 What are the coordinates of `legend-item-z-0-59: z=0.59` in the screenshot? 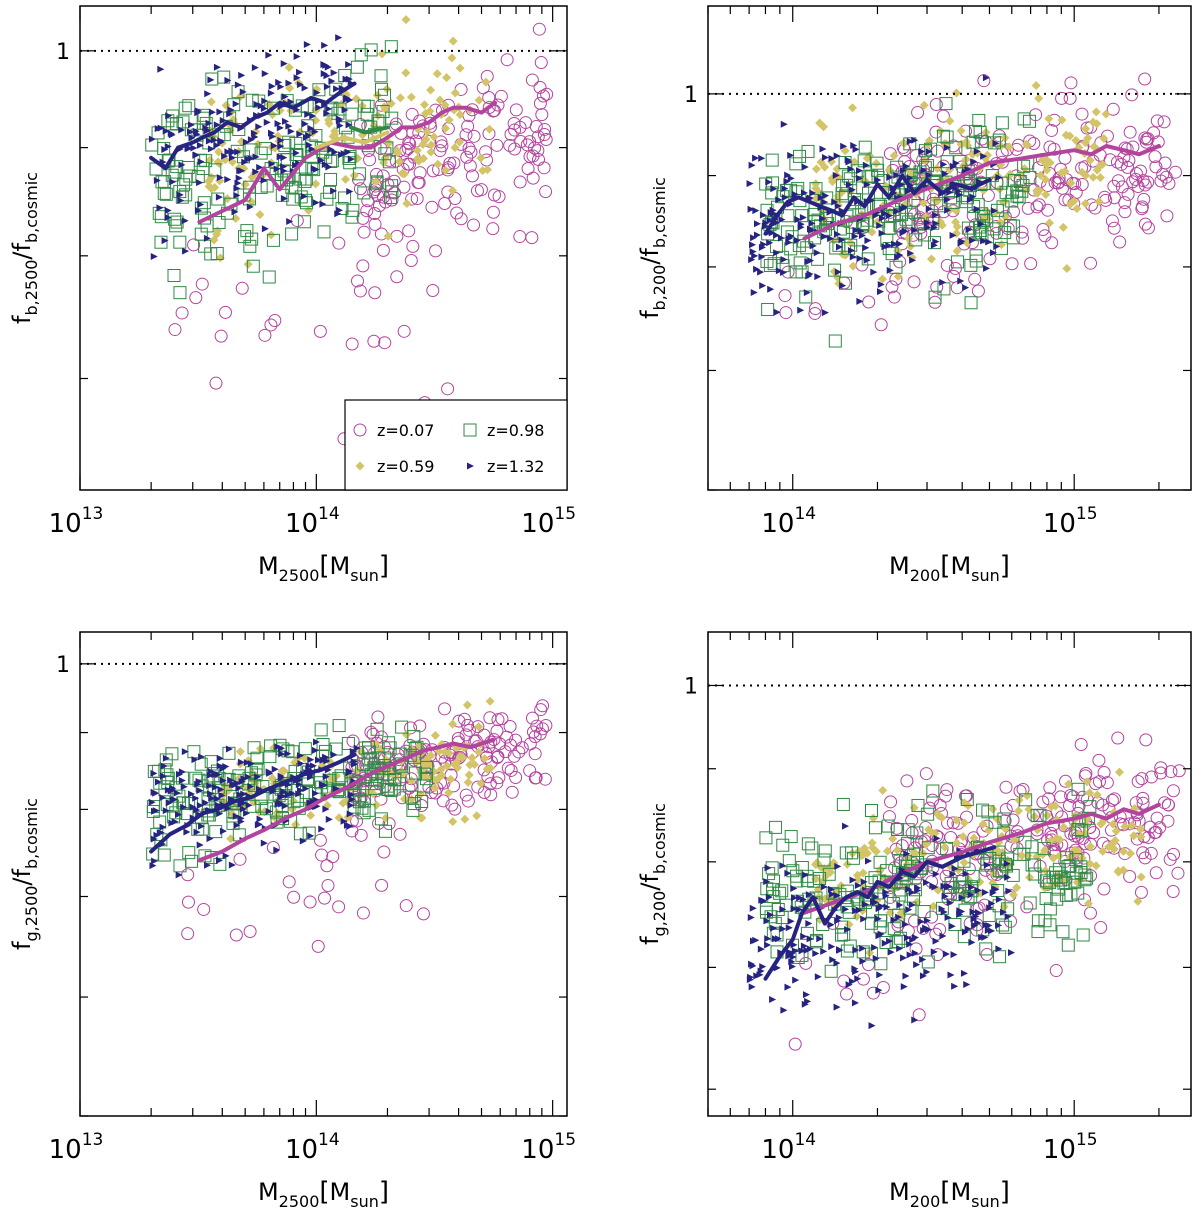 It's located at (394, 466).